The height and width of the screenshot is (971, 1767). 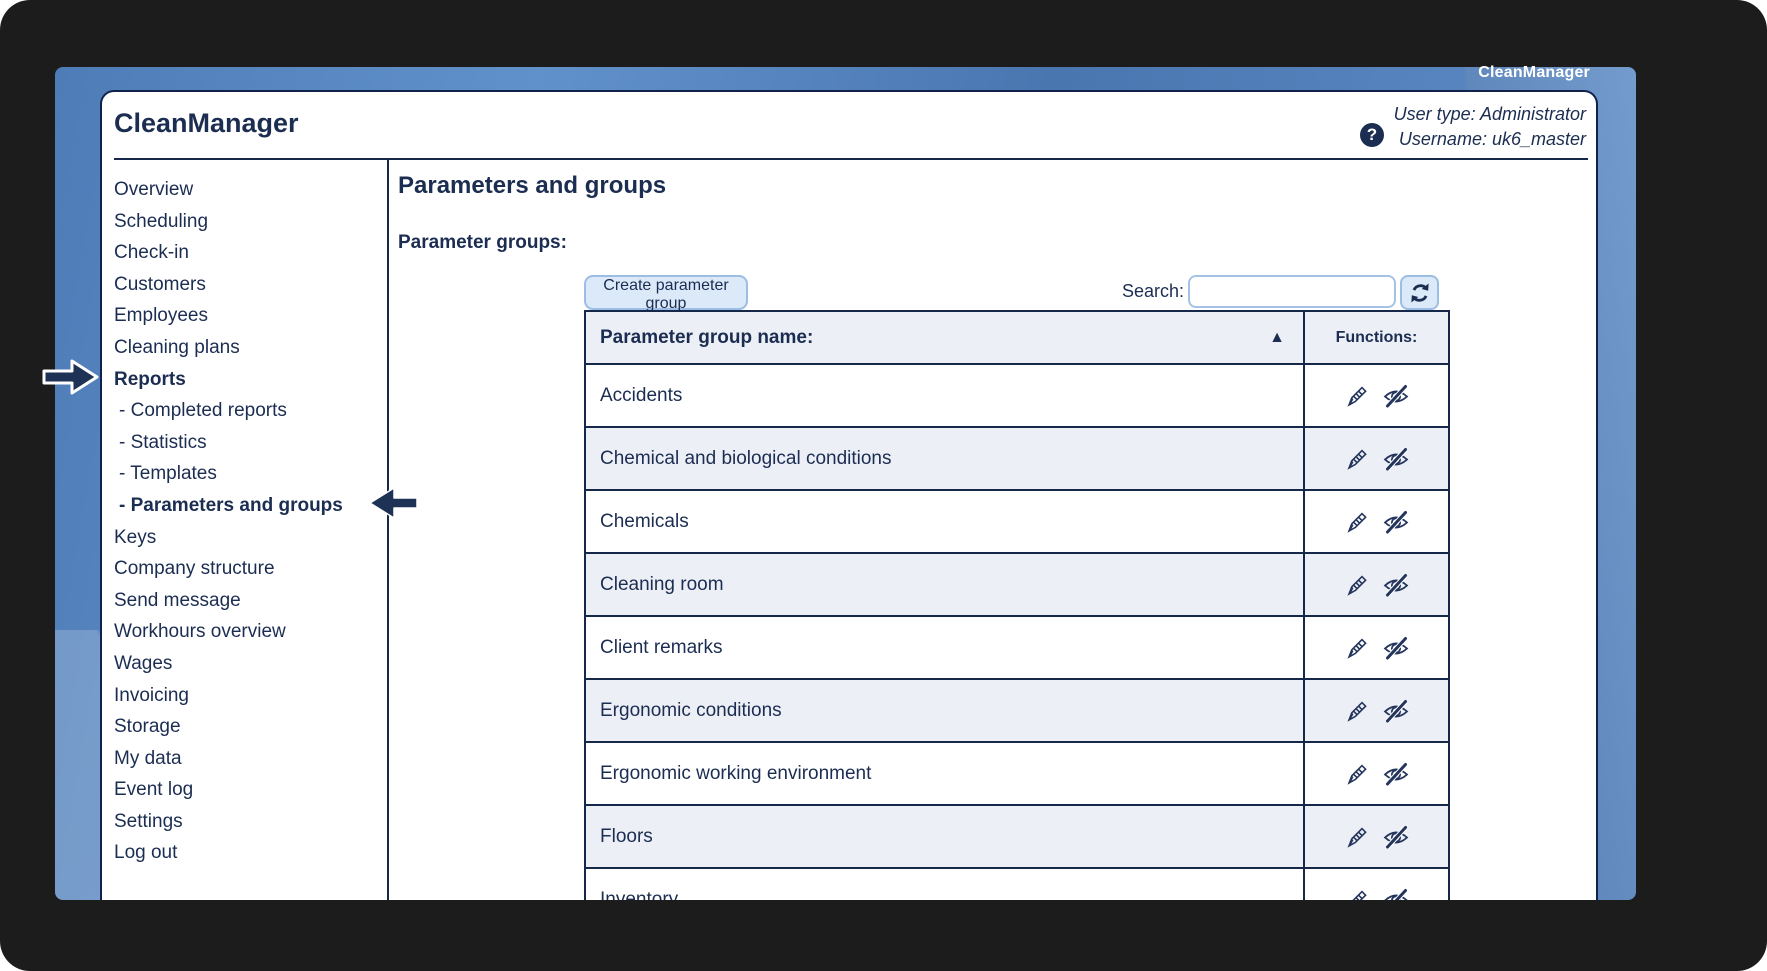 What do you see at coordinates (1292, 291) in the screenshot?
I see `search-input` at bounding box center [1292, 291].